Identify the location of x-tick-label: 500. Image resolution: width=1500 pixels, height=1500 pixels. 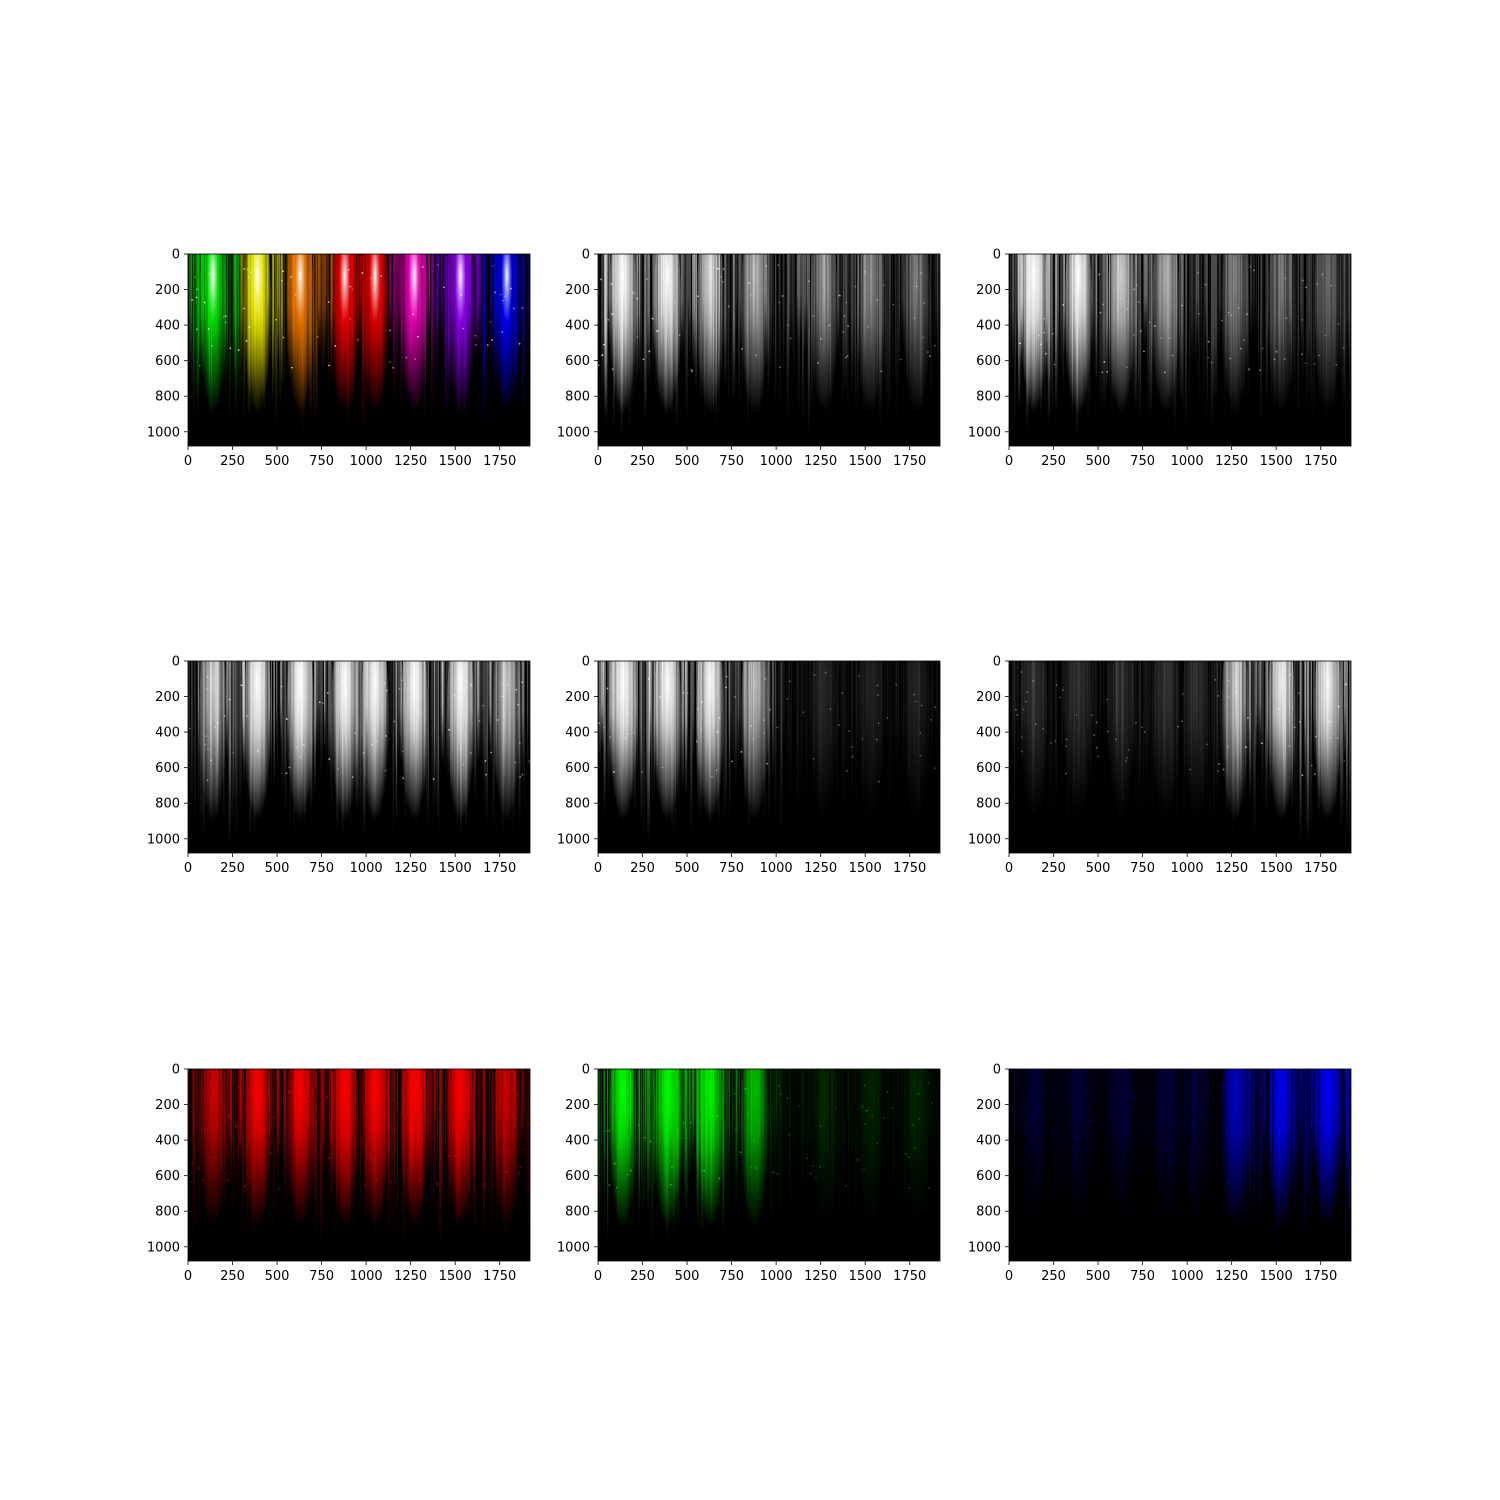
(1098, 461).